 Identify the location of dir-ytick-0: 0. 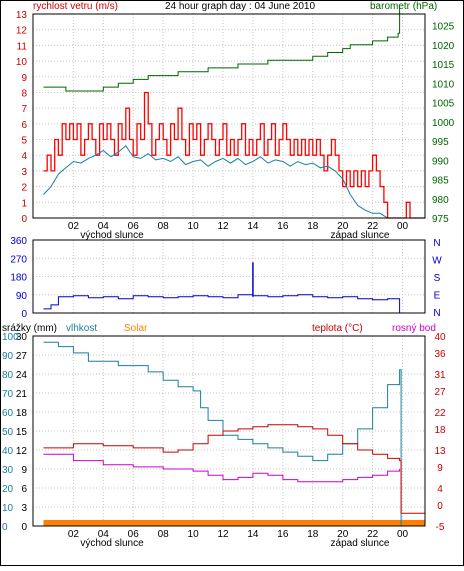
(24, 314).